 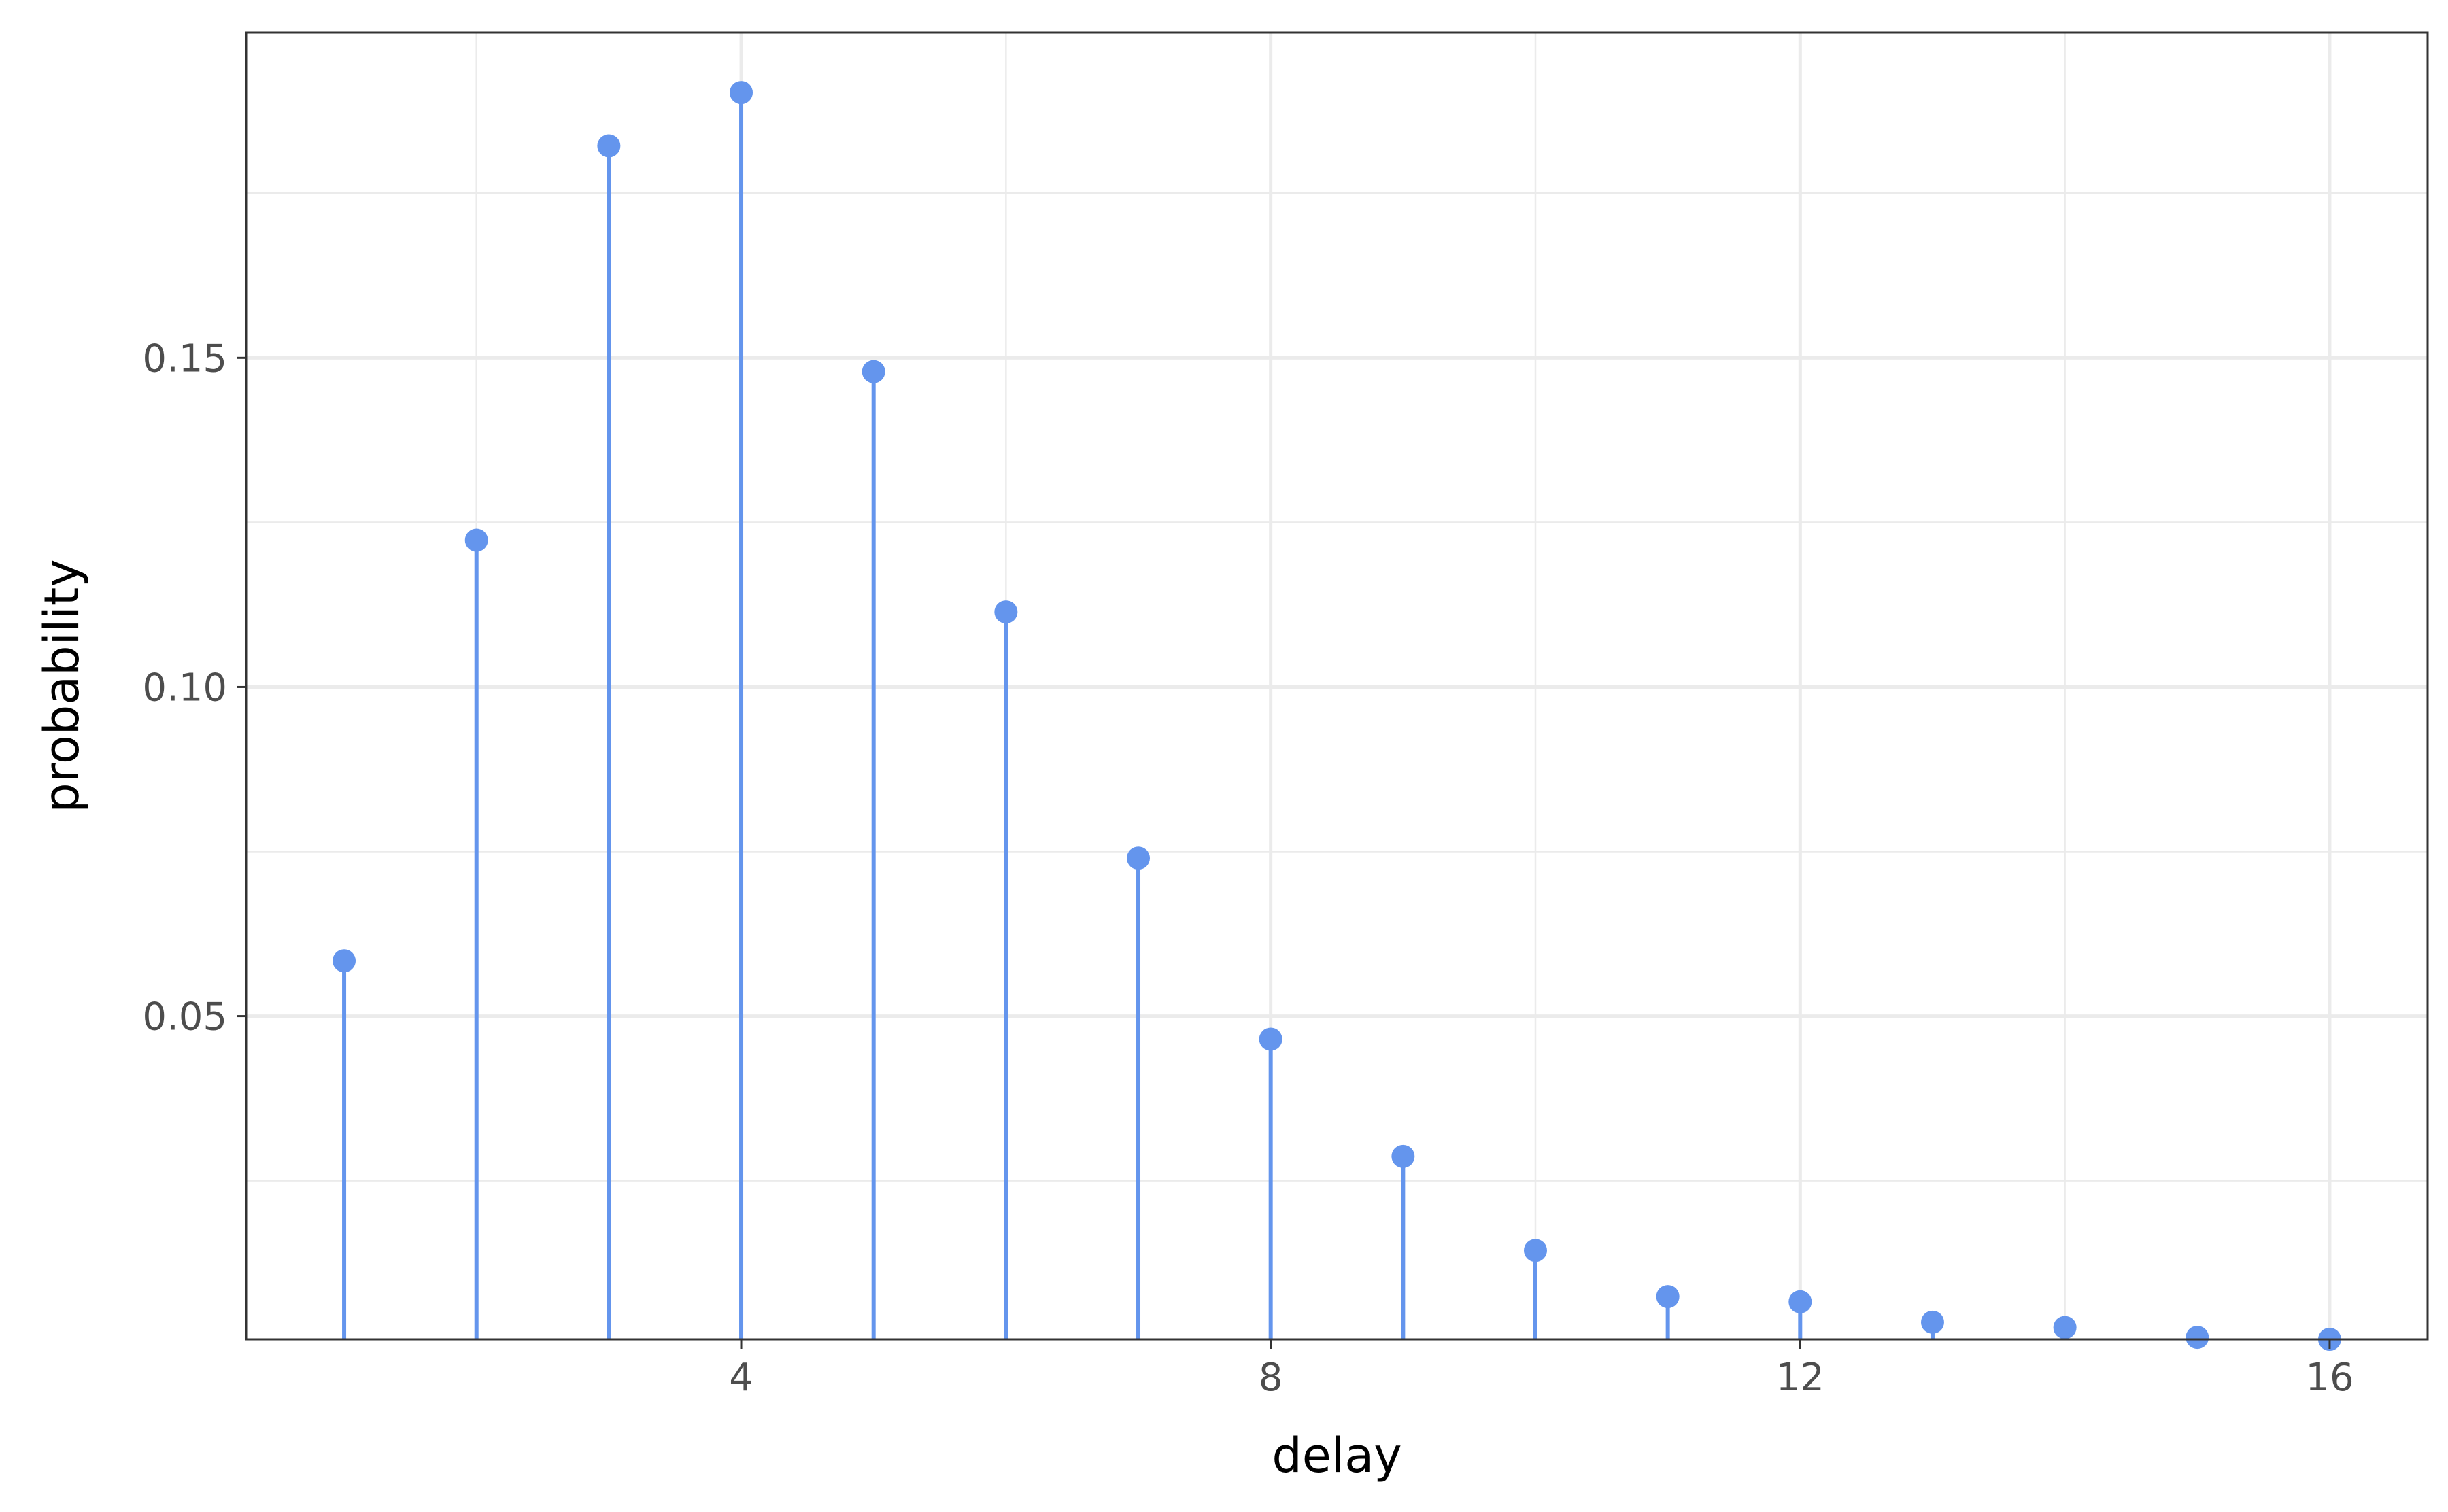 I want to click on x-tick-label: 8, so click(x=1271, y=1378).